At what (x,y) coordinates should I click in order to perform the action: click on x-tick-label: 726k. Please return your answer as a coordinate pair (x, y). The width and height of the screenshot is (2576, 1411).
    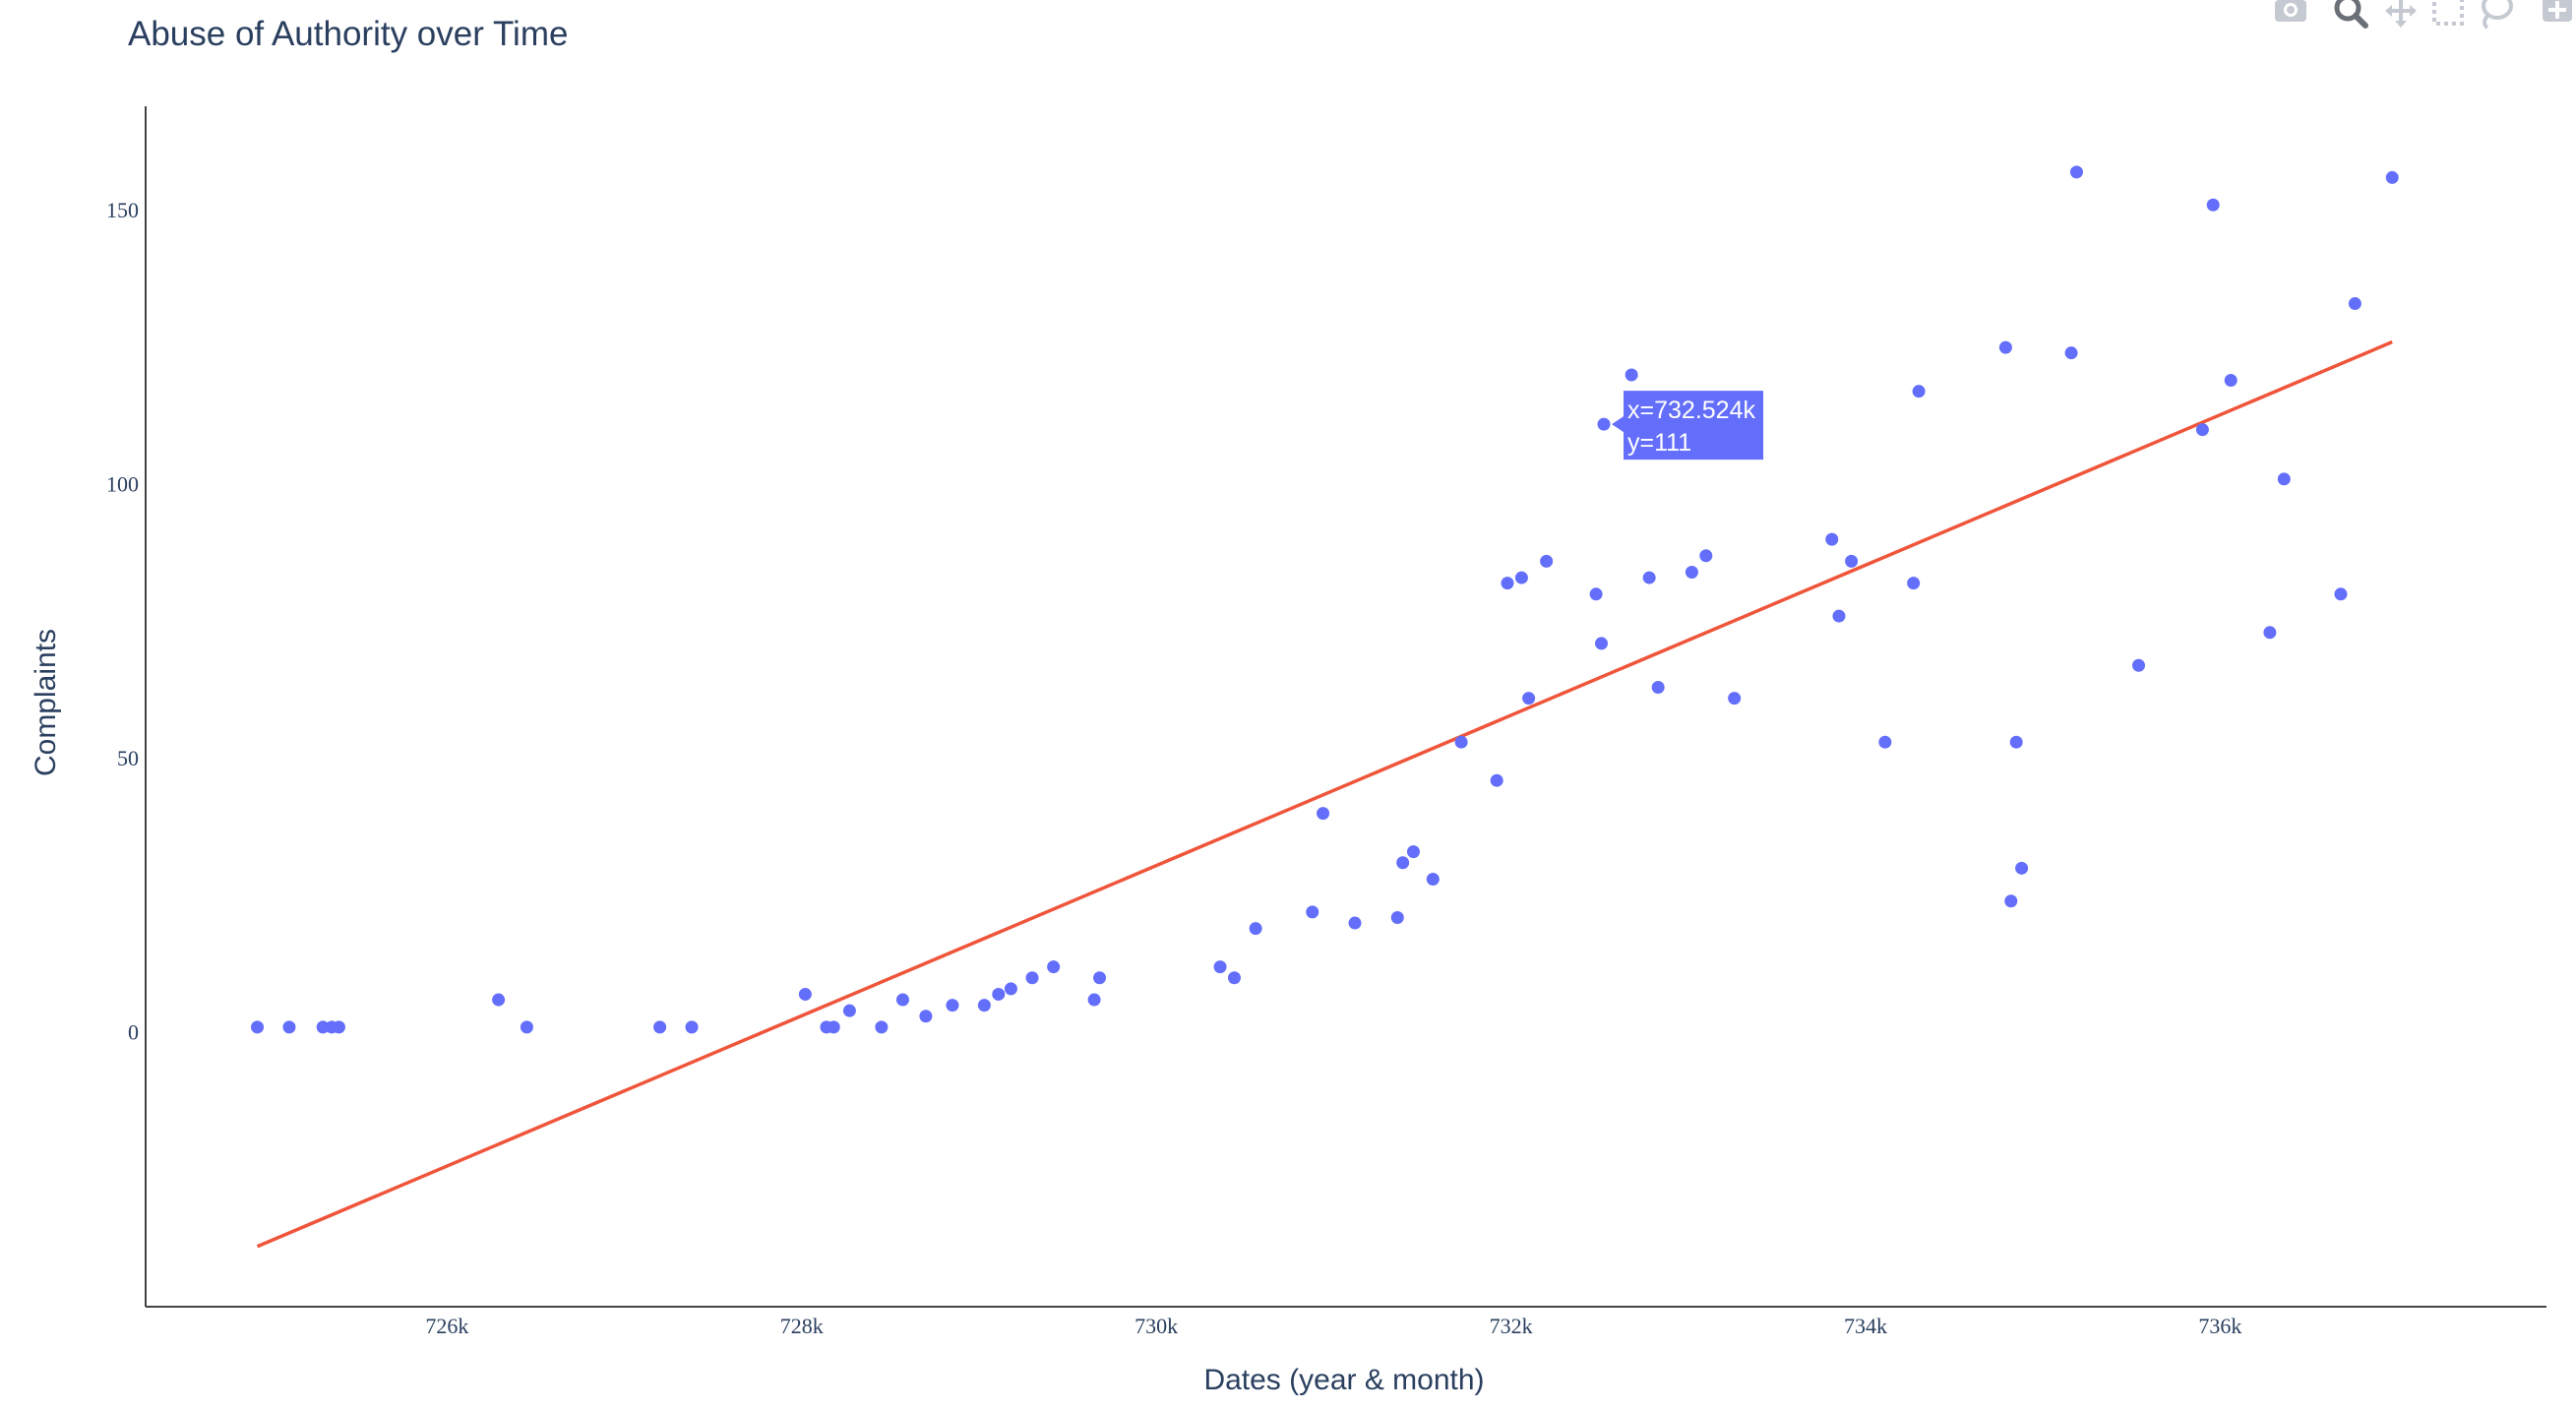
    Looking at the image, I should click on (446, 1326).